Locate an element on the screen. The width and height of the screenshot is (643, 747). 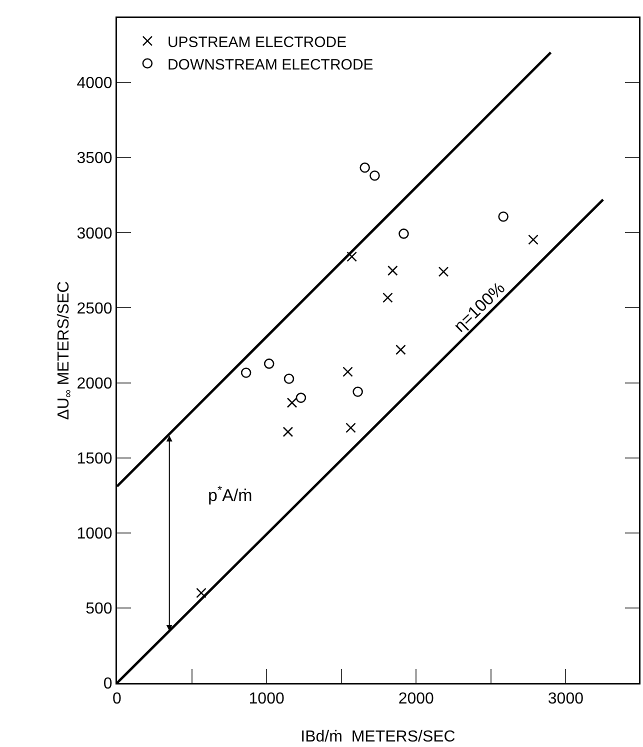
y-tick-label: 1000 is located at coordinates (94, 533).